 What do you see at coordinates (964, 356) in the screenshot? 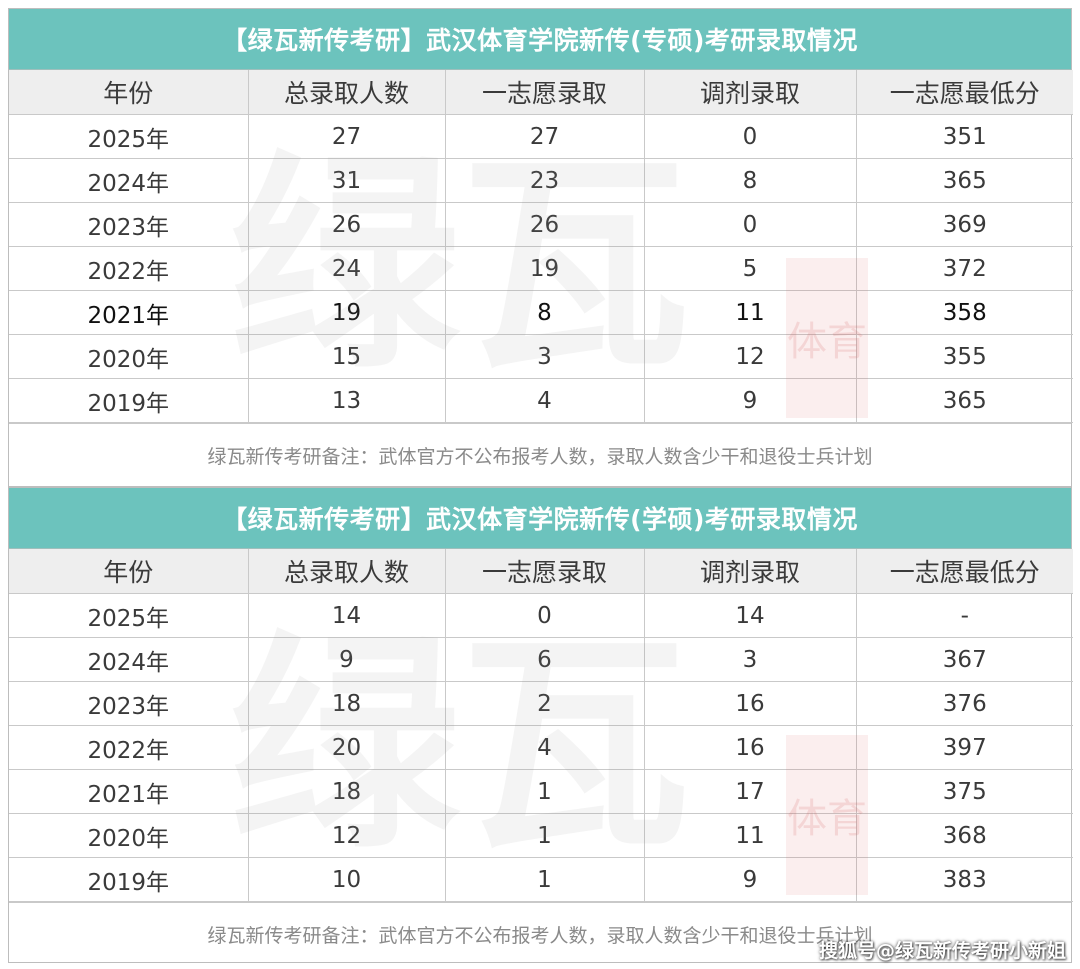
I see `cell-min-score: 355` at bounding box center [964, 356].